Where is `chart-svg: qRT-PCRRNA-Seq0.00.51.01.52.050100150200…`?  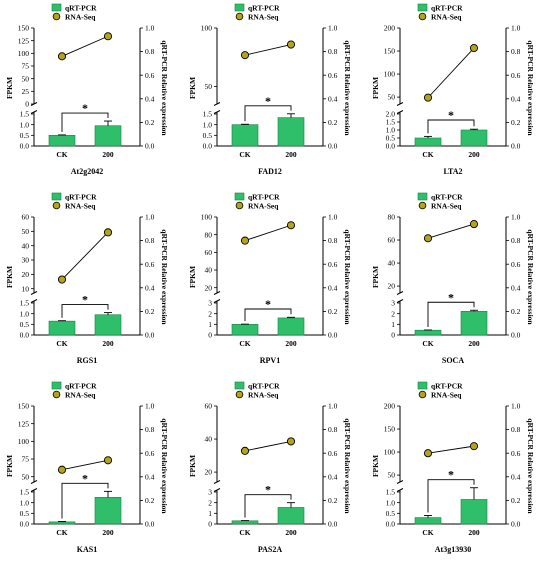
chart-svg: qRT-PCRRNA-Seq0.00.51.01.52.050100150200… is located at coordinates (453, 90).